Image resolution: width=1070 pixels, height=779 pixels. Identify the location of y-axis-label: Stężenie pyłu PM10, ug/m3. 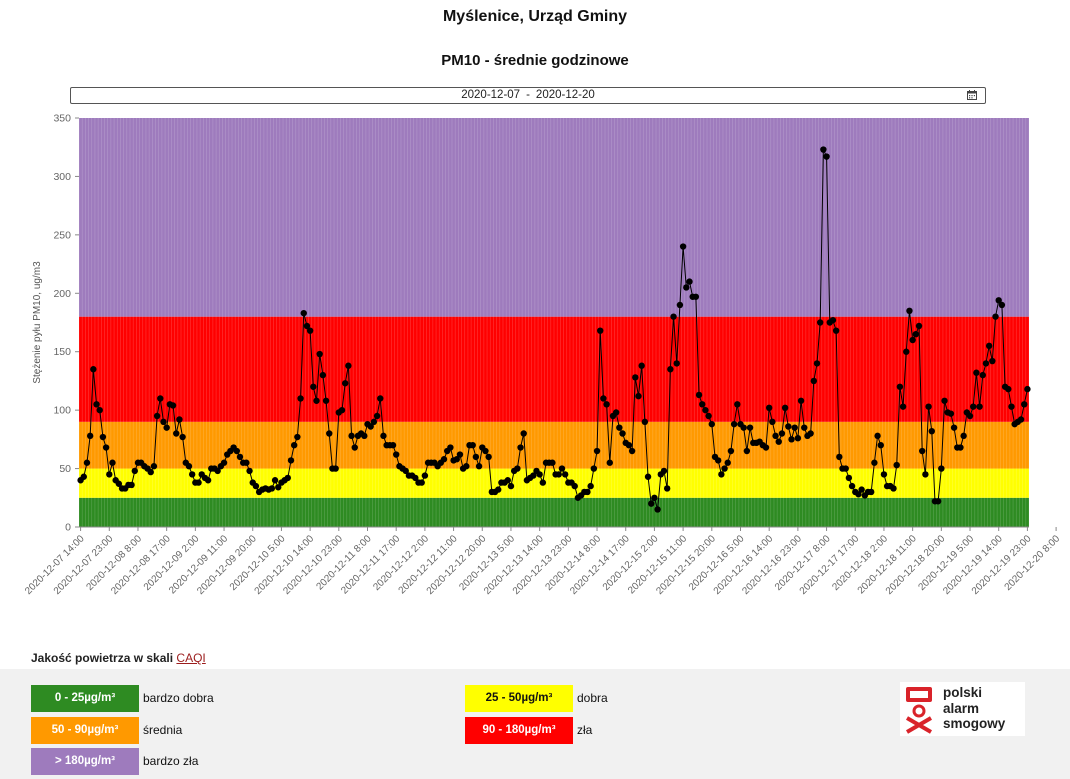
(37, 322).